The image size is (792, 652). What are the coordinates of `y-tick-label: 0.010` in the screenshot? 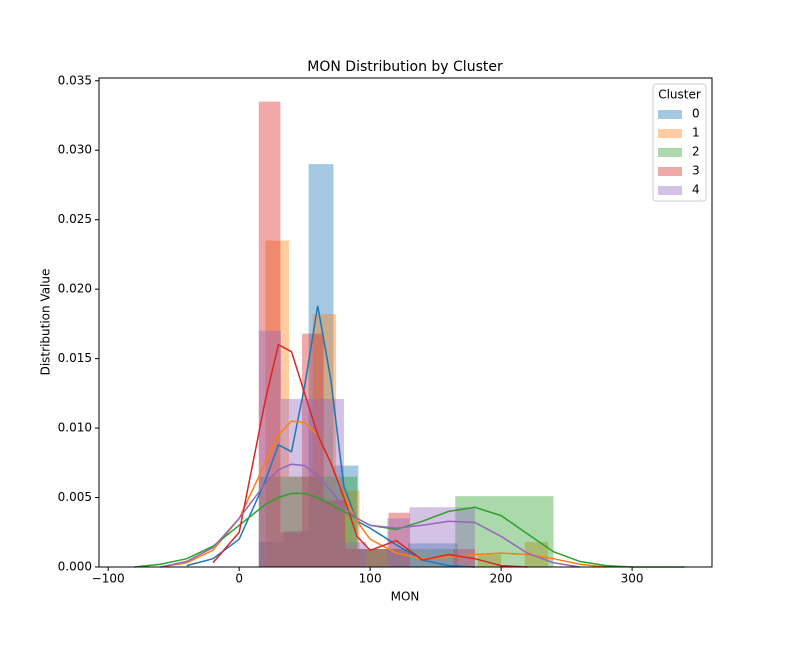 It's located at (75, 428).